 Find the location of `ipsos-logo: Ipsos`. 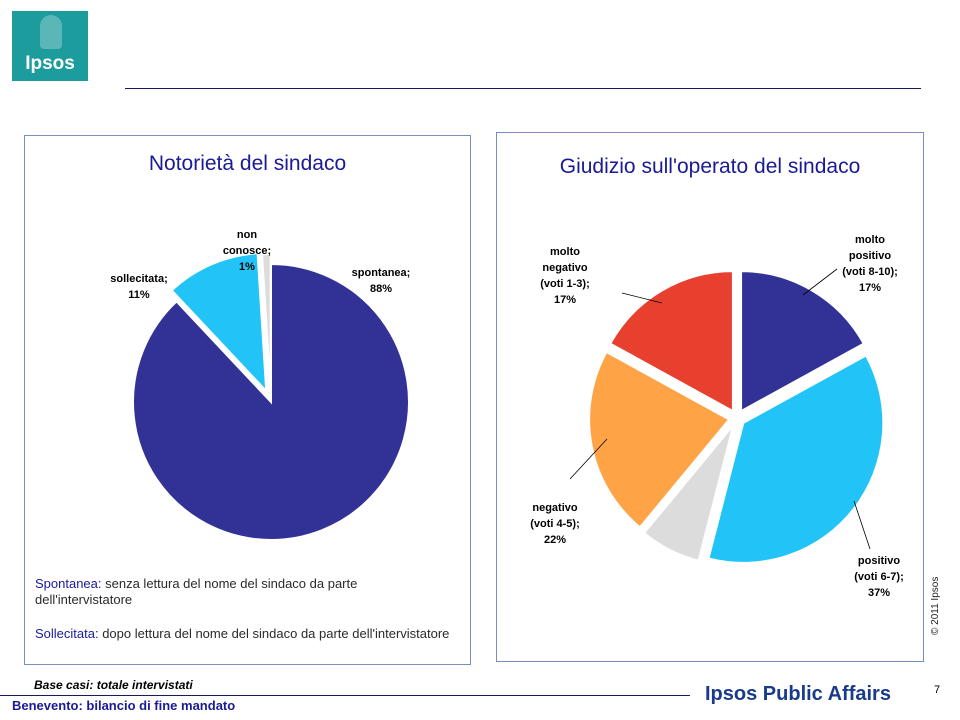

ipsos-logo: Ipsos is located at coordinates (50, 46).